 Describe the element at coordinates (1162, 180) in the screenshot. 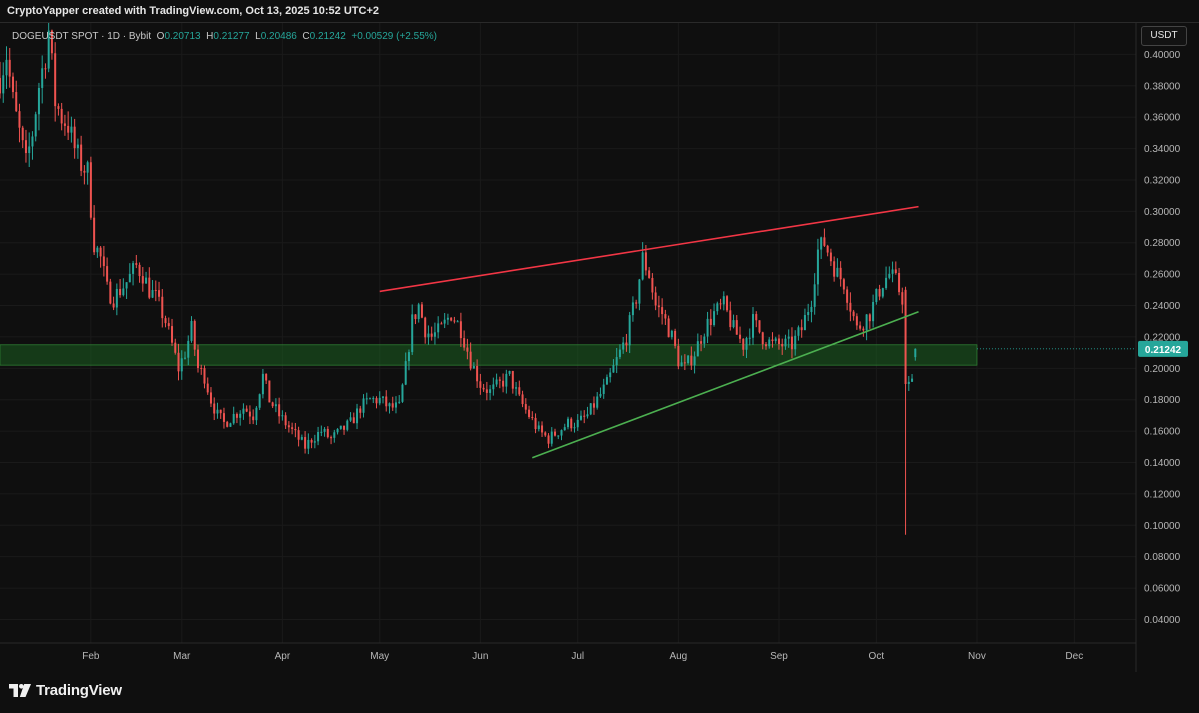

I see `price-tick-label: 0.32000` at that location.